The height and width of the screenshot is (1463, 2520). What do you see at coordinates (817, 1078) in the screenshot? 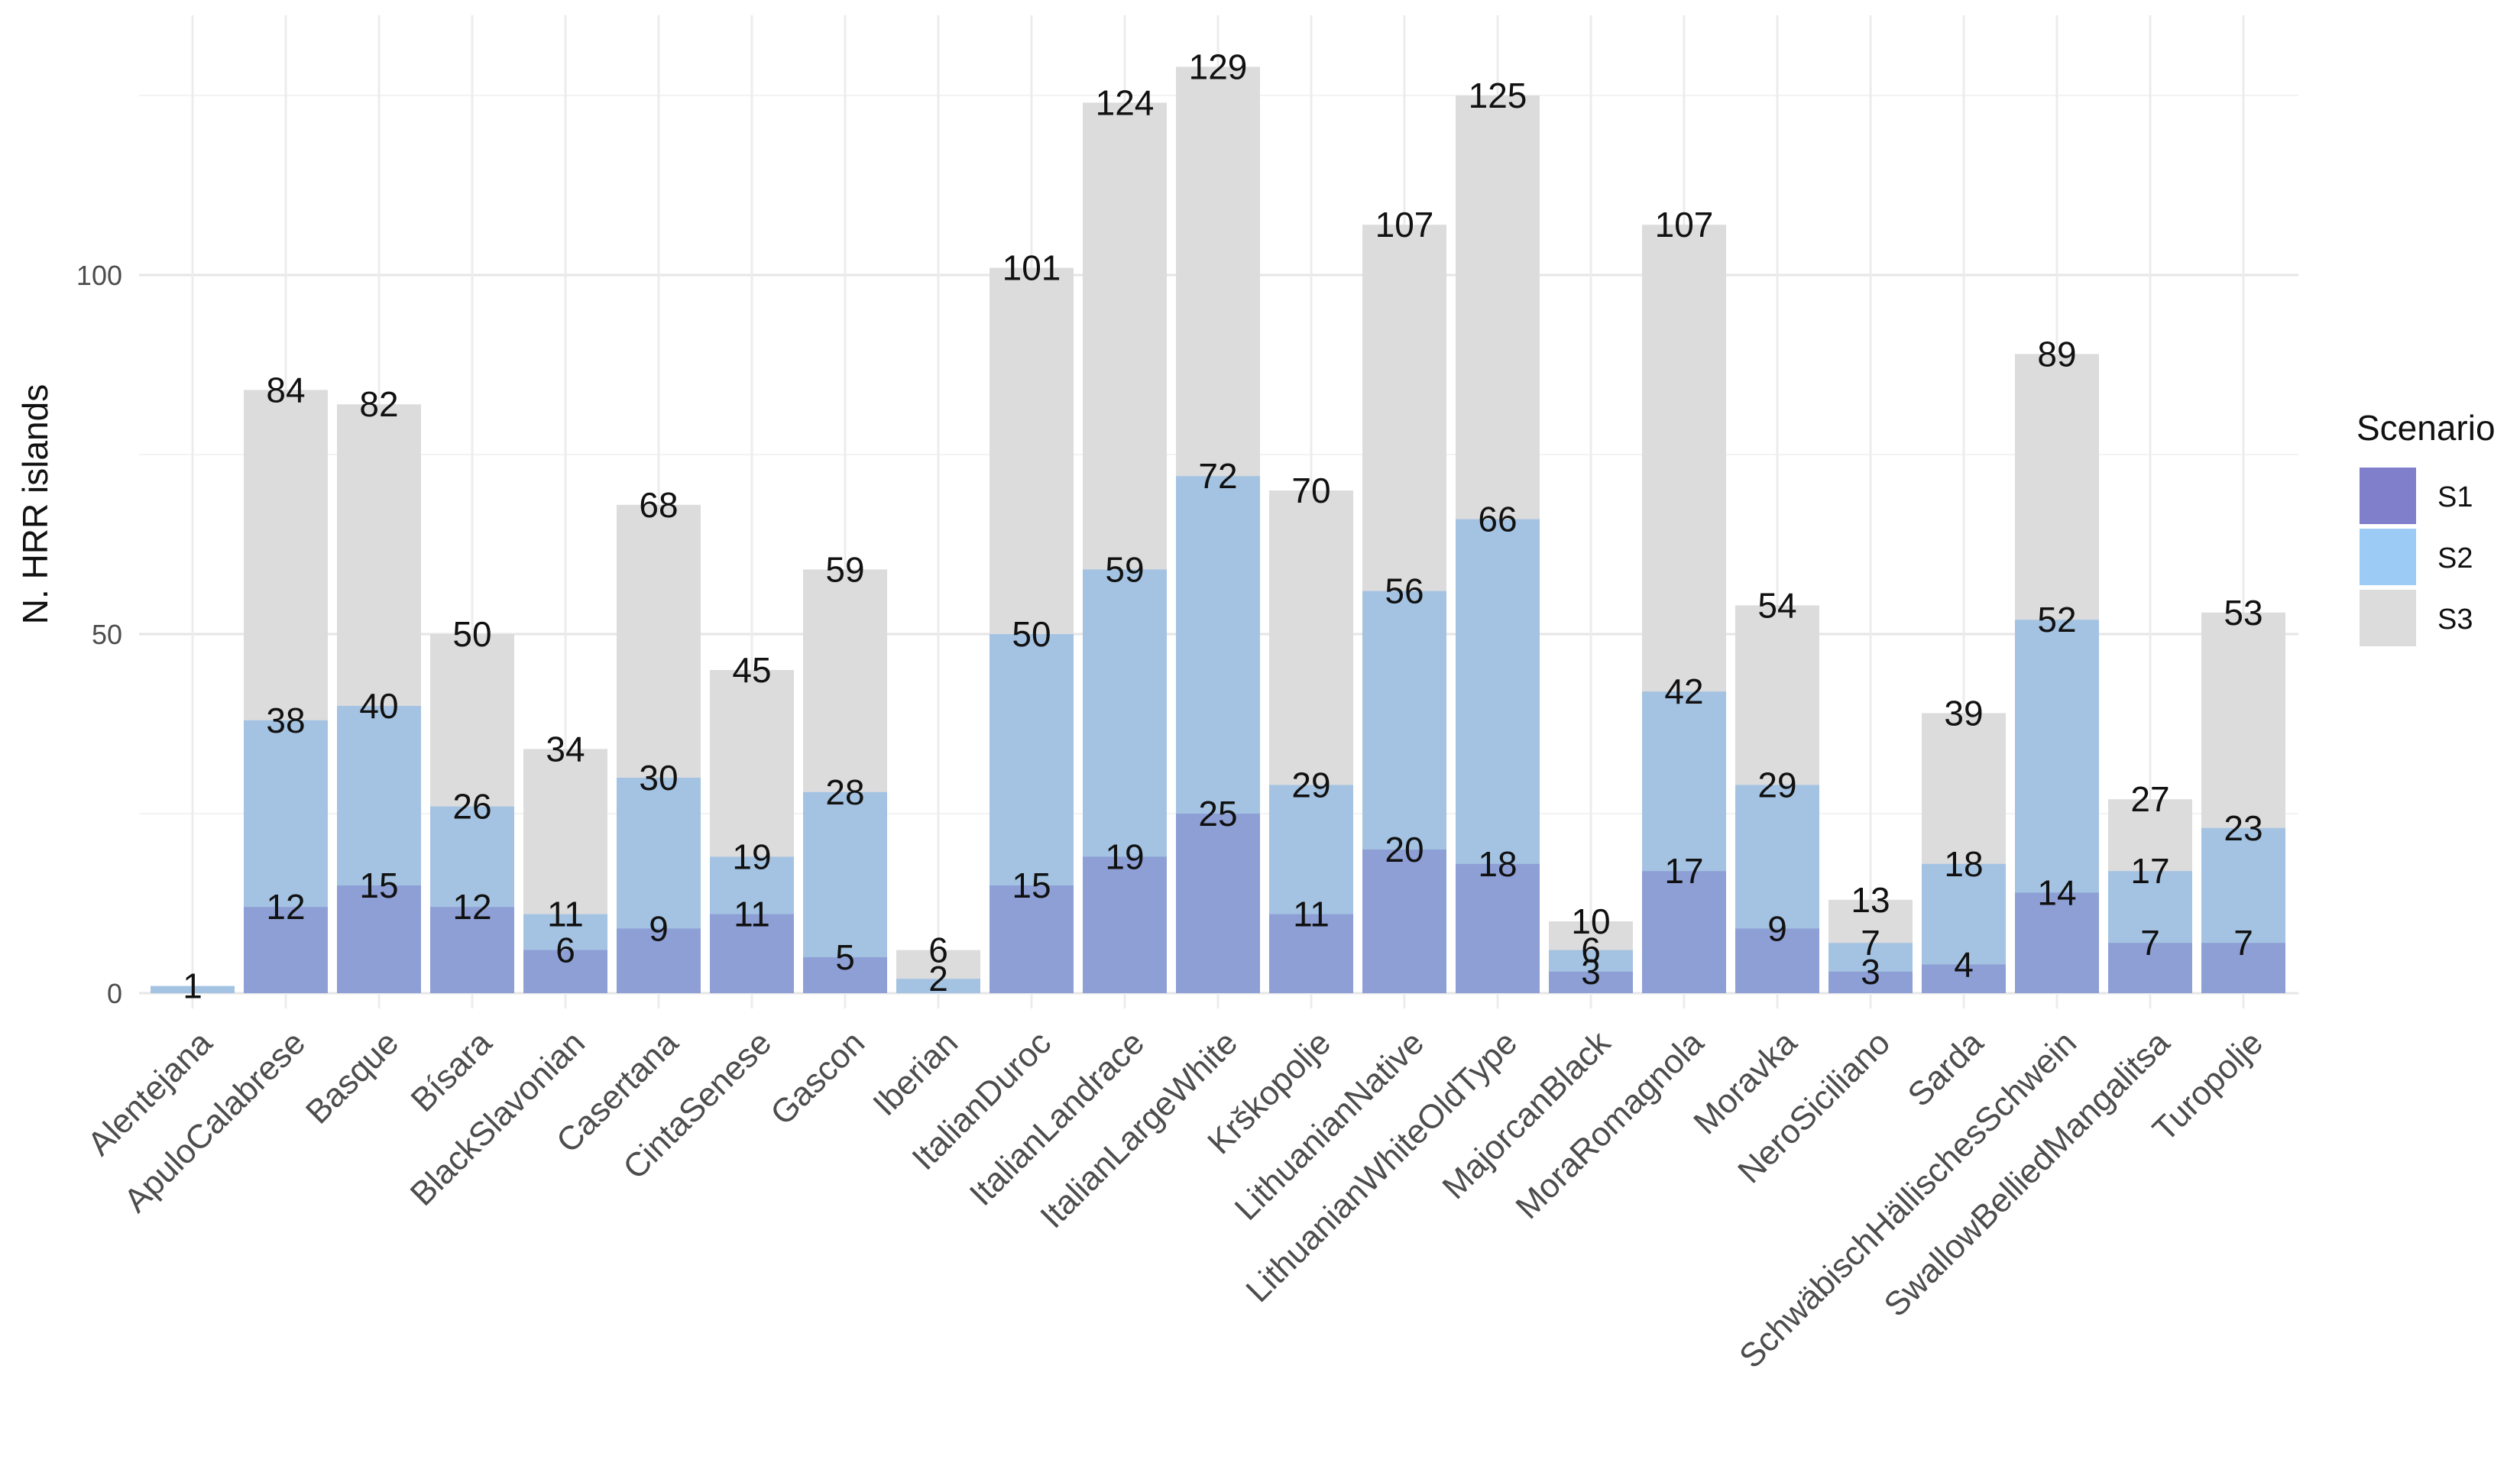
I see `x-tick-label: Gascon` at bounding box center [817, 1078].